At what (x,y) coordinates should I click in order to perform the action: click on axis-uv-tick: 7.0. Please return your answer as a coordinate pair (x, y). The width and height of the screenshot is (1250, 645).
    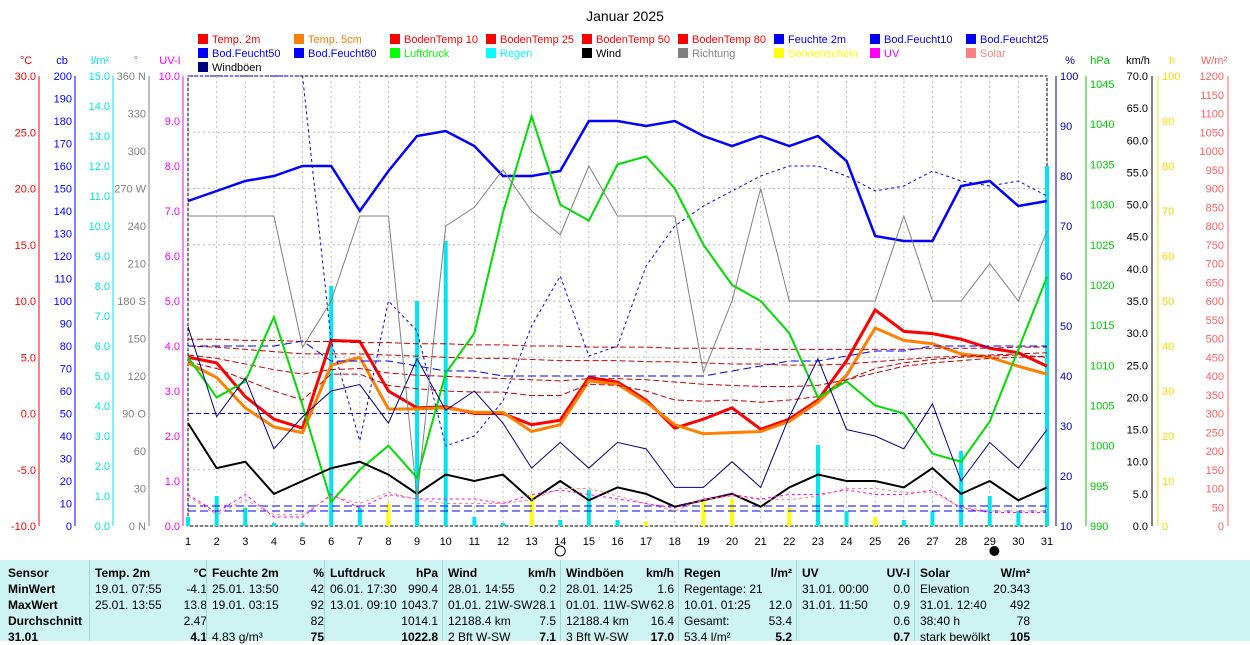
    Looking at the image, I should click on (172, 212).